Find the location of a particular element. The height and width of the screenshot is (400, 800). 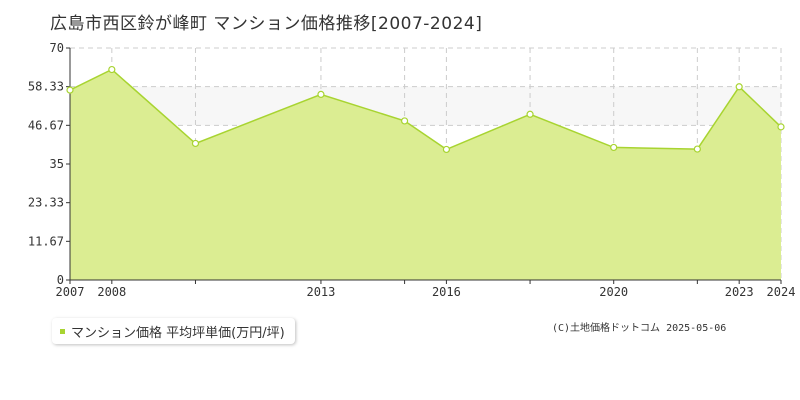

data-point-2022 is located at coordinates (697, 149).